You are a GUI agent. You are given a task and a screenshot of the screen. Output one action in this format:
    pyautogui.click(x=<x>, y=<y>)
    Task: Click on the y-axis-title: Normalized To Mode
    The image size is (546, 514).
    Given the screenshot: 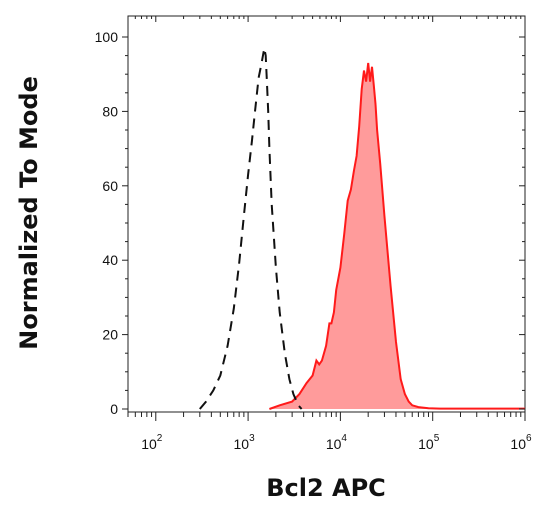 What is the action you would take?
    pyautogui.click(x=29, y=213)
    